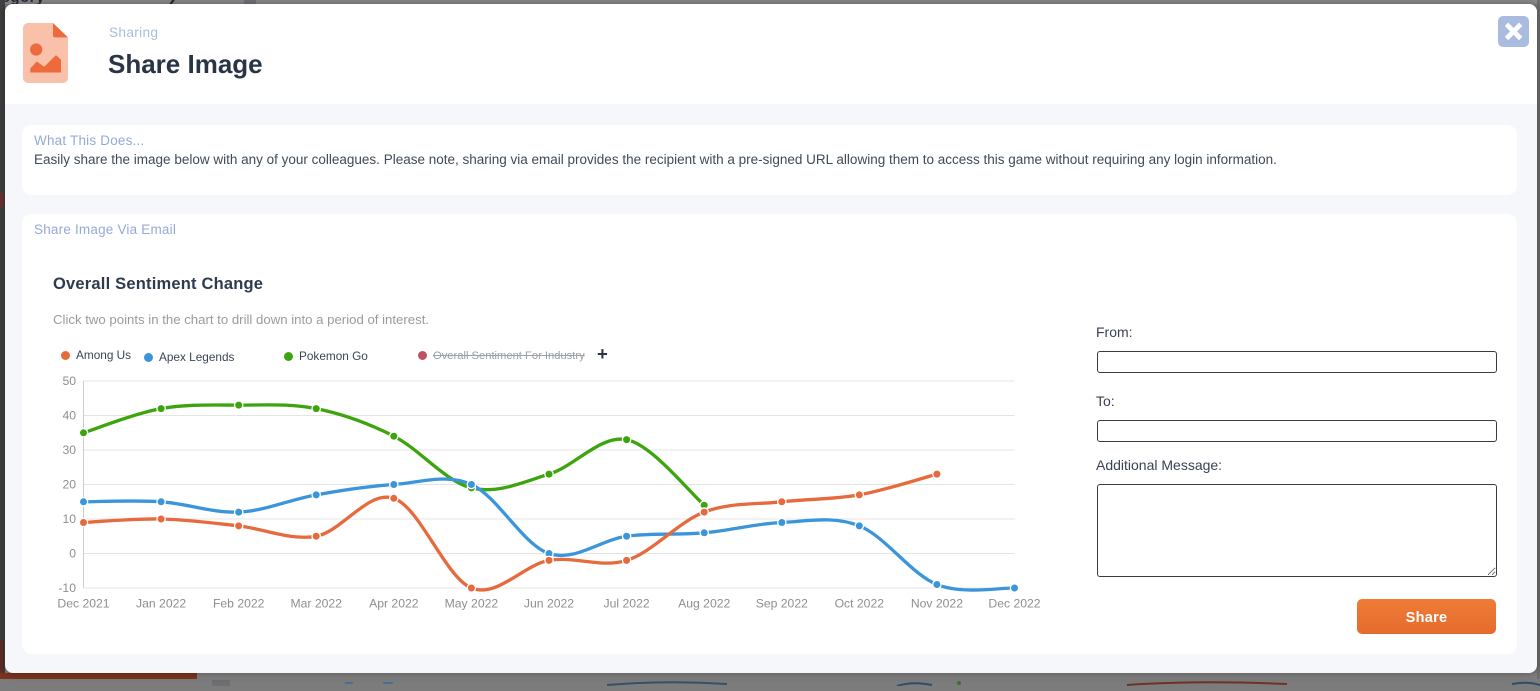  Describe the element at coordinates (704, 604) in the screenshot. I see `svg-text: Aug 2022` at that location.